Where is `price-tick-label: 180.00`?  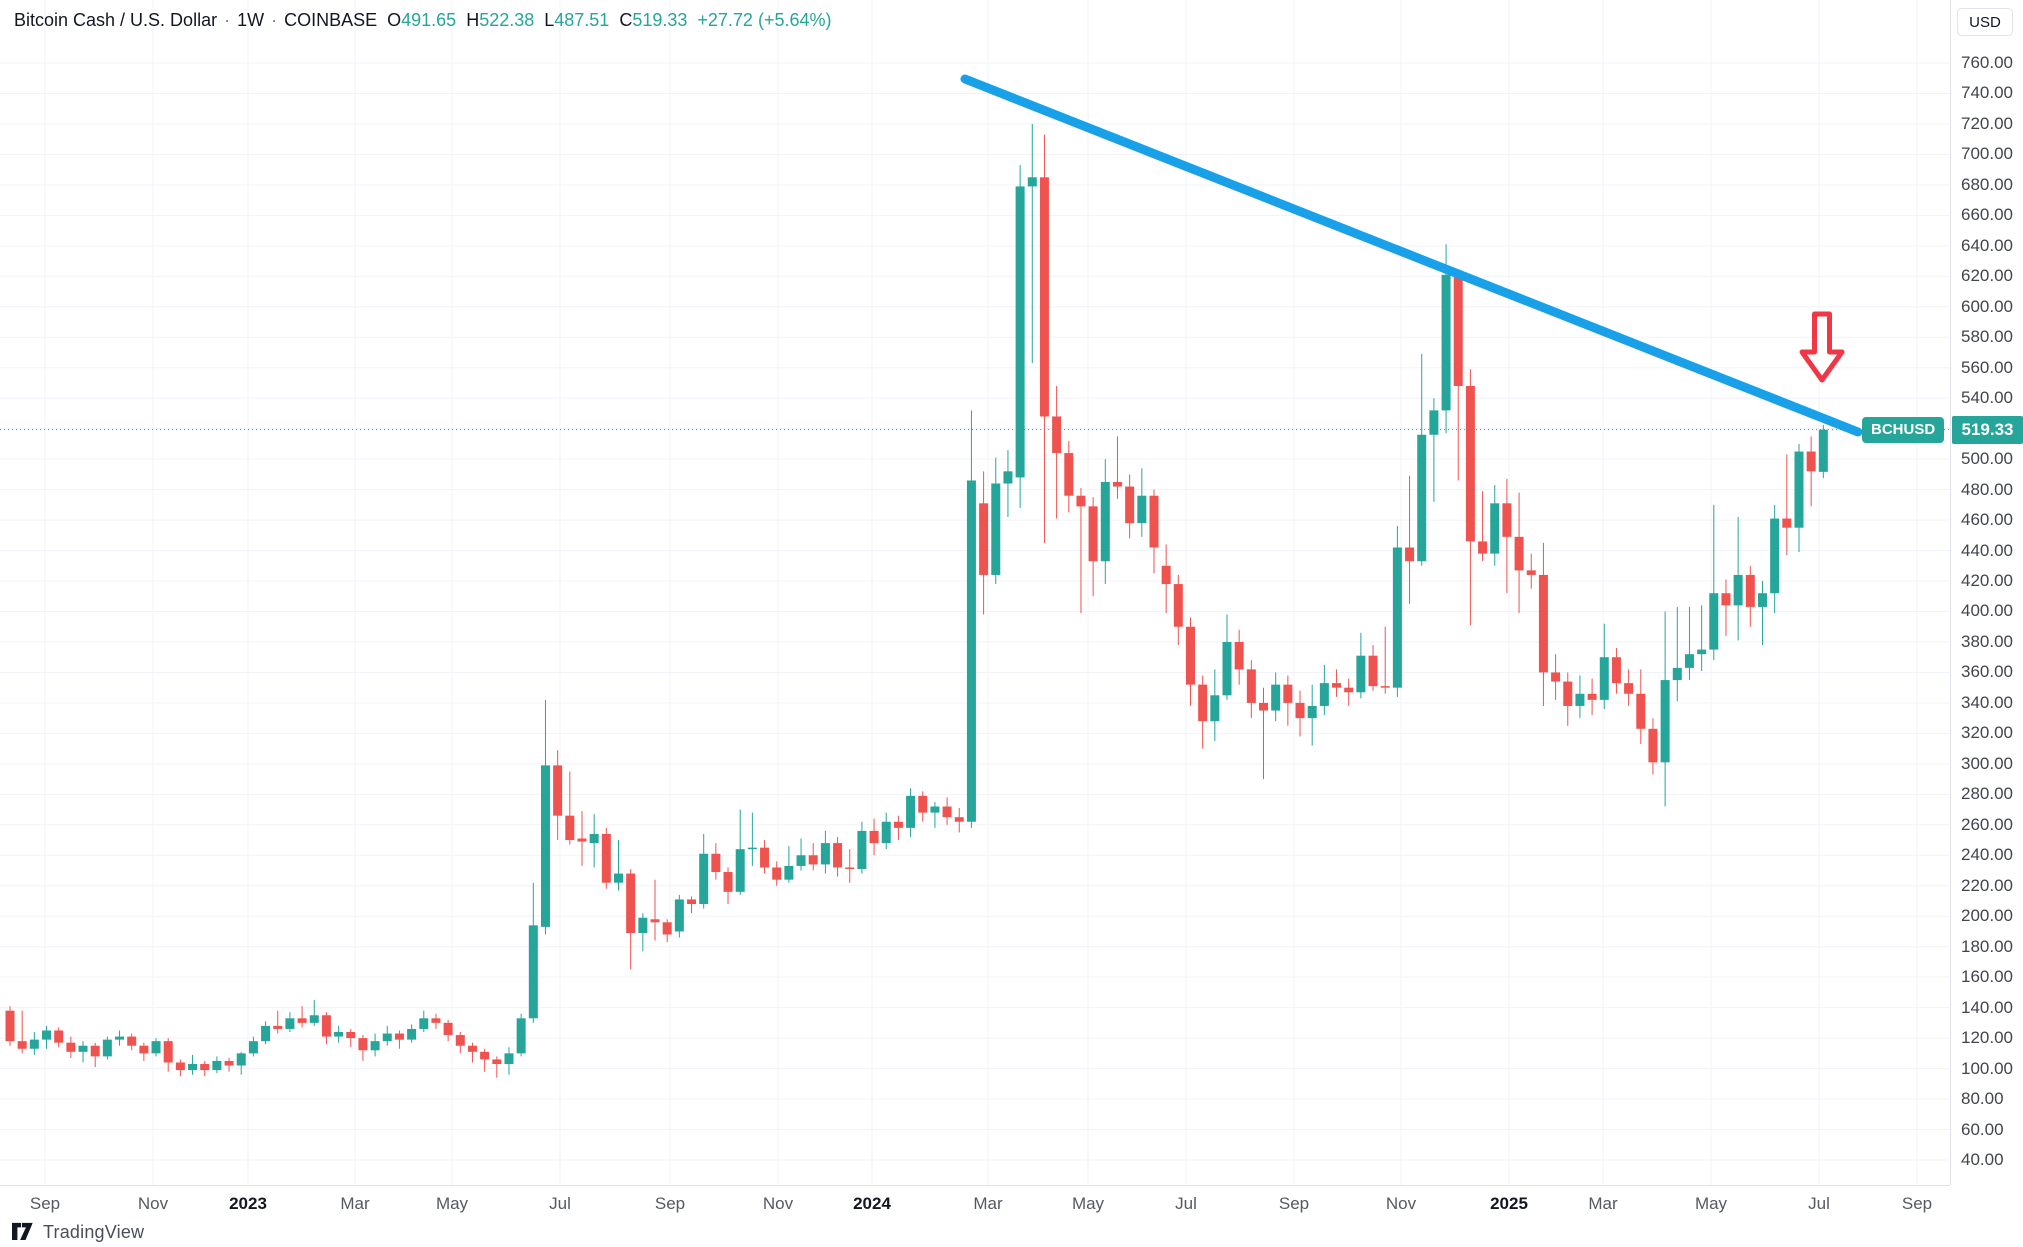
price-tick-label: 180.00 is located at coordinates (1987, 946).